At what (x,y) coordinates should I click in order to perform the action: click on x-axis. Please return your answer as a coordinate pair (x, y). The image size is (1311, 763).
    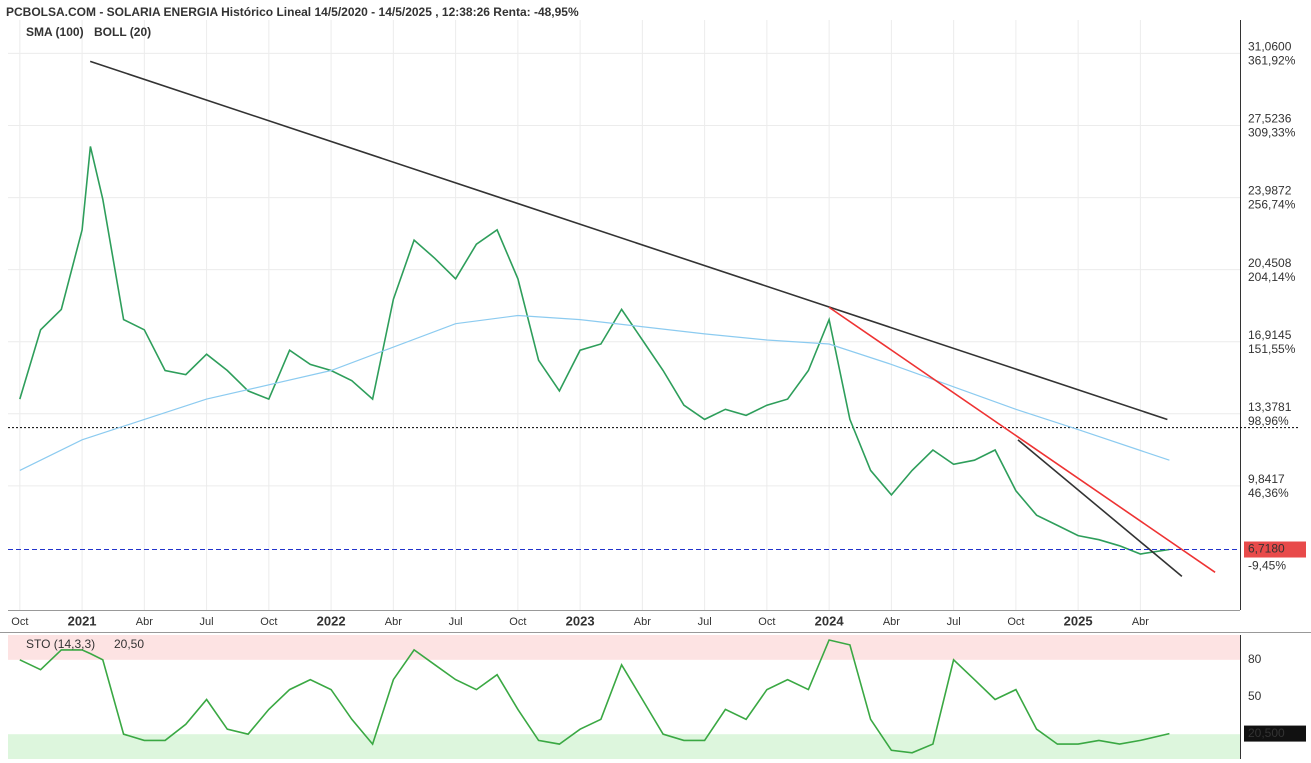
    Looking at the image, I should click on (624, 610).